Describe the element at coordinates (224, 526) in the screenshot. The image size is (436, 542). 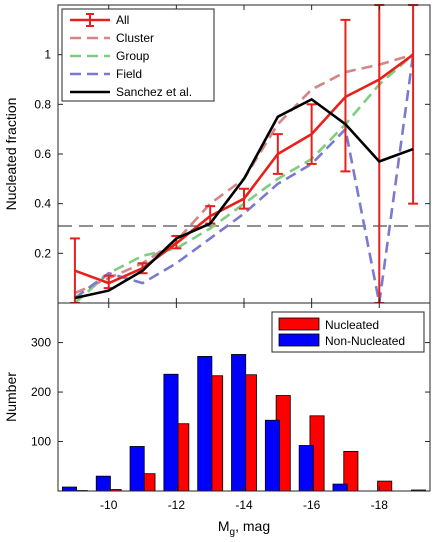
I see `x-label-main: M` at that location.